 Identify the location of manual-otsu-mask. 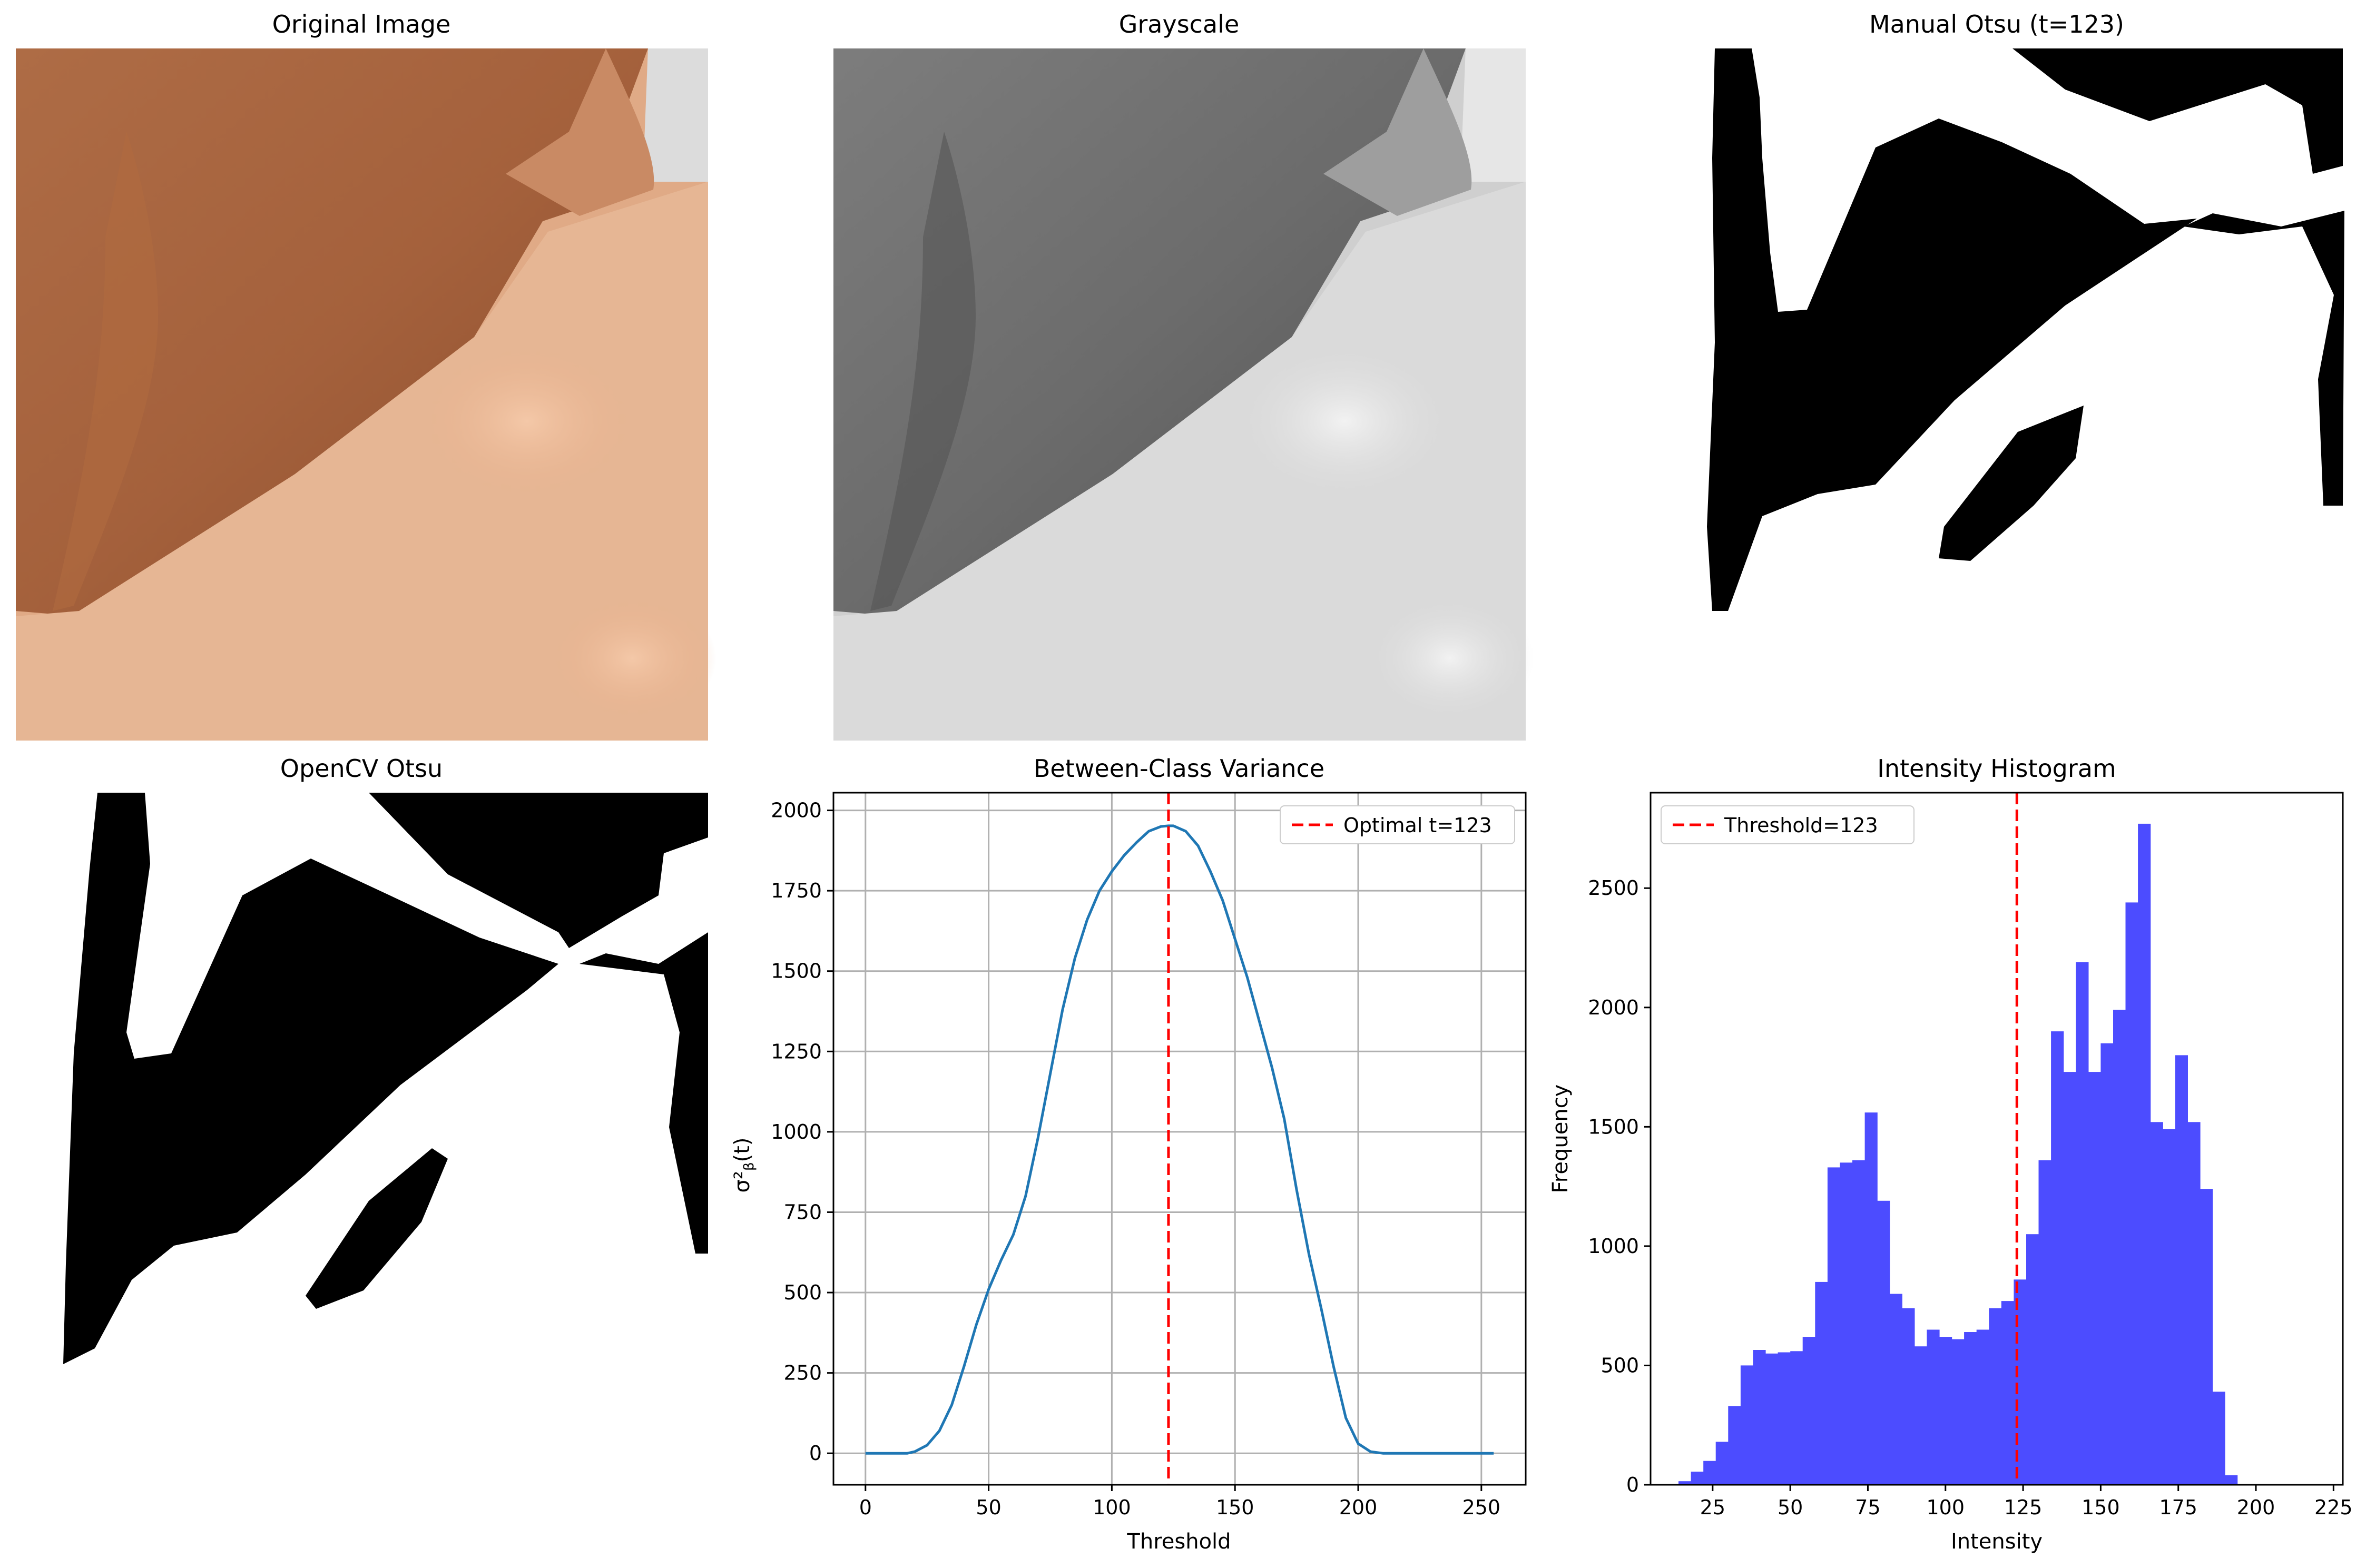
(1997, 394).